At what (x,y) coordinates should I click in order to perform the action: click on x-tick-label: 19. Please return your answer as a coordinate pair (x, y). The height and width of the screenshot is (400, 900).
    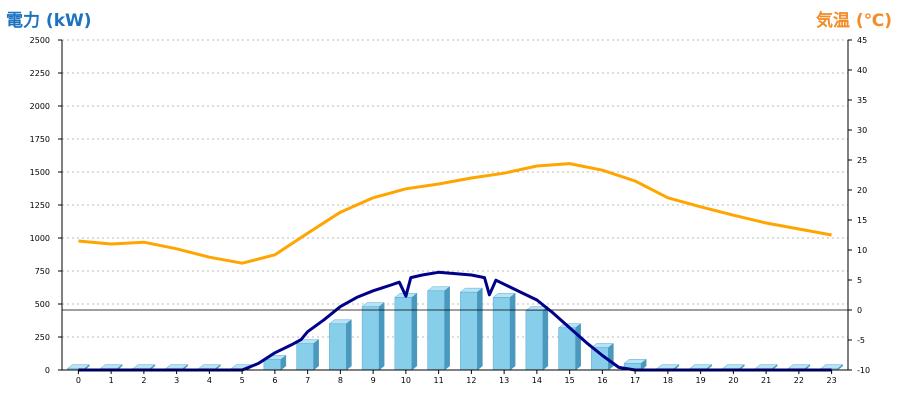
    Looking at the image, I should click on (701, 380).